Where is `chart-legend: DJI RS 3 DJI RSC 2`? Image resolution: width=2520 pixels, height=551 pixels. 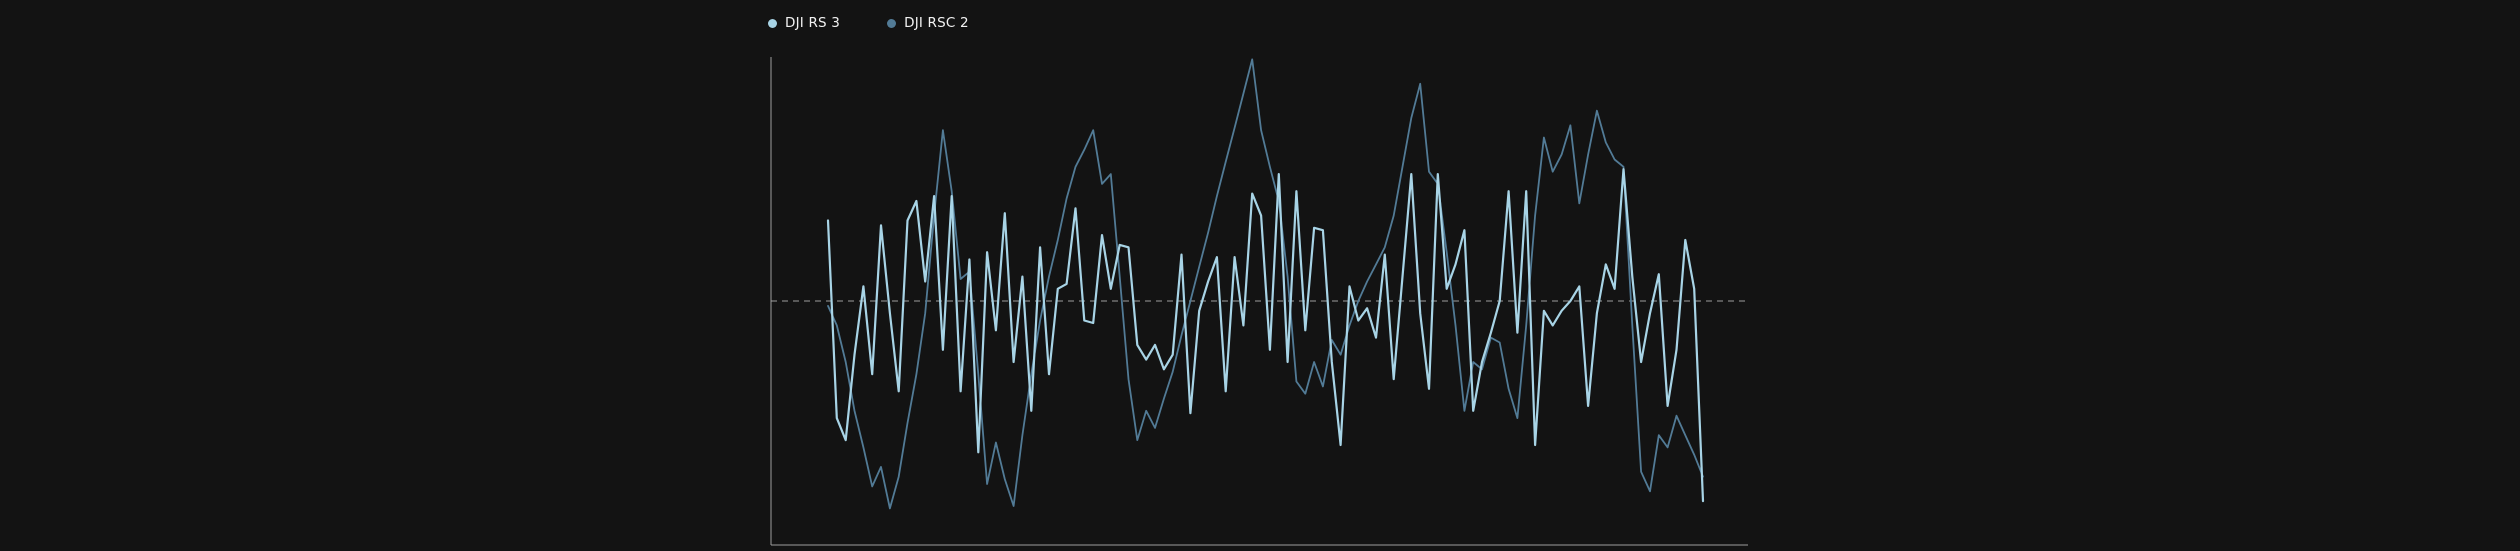
chart-legend: DJI RS 3 DJI RSC 2 is located at coordinates (868, 23).